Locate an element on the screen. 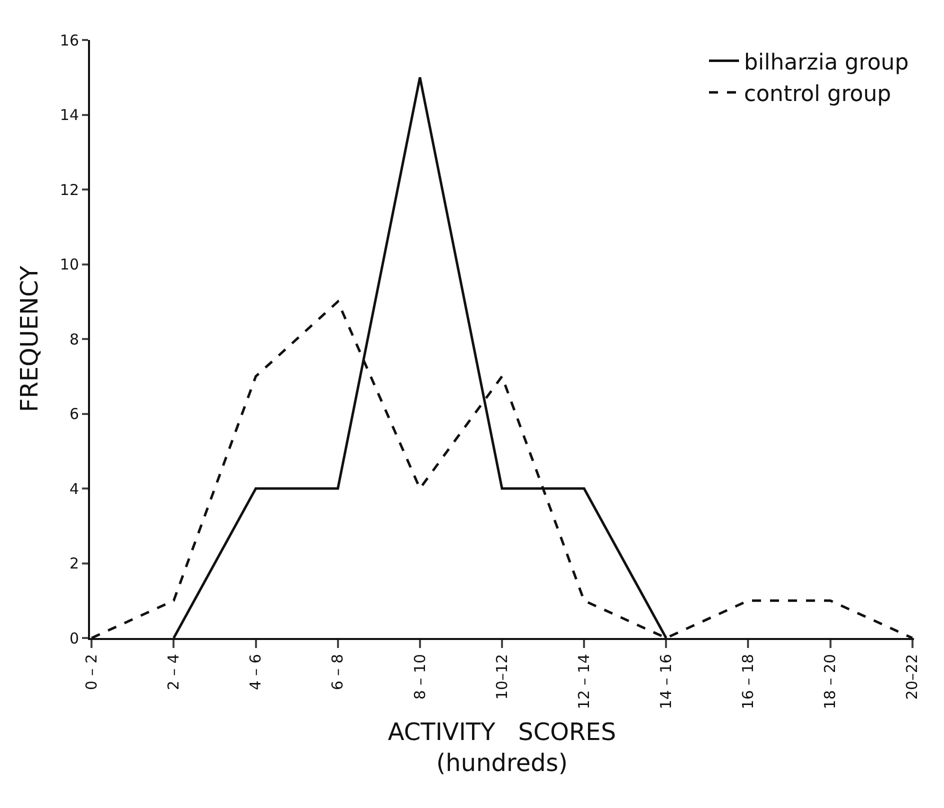 This screenshot has height=808, width=944. y-tick-label: 4 is located at coordinates (74, 489).